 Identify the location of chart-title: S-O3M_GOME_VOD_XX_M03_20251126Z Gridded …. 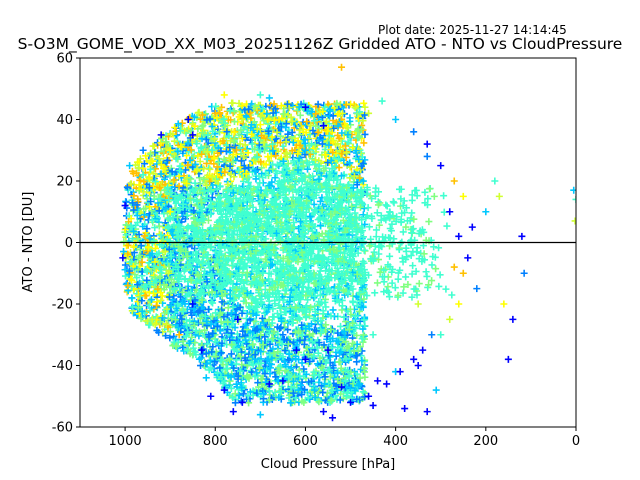
(320, 44).